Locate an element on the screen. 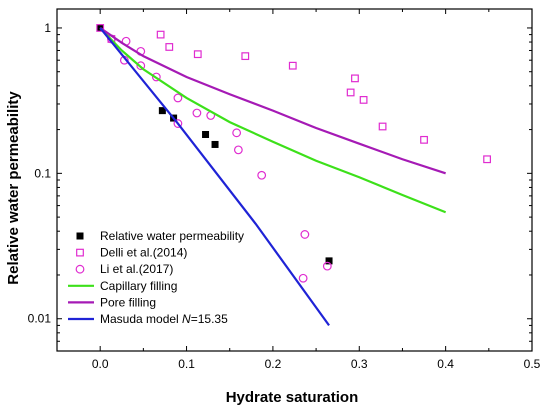  legend-item: Capillary filling is located at coordinates (122, 286).